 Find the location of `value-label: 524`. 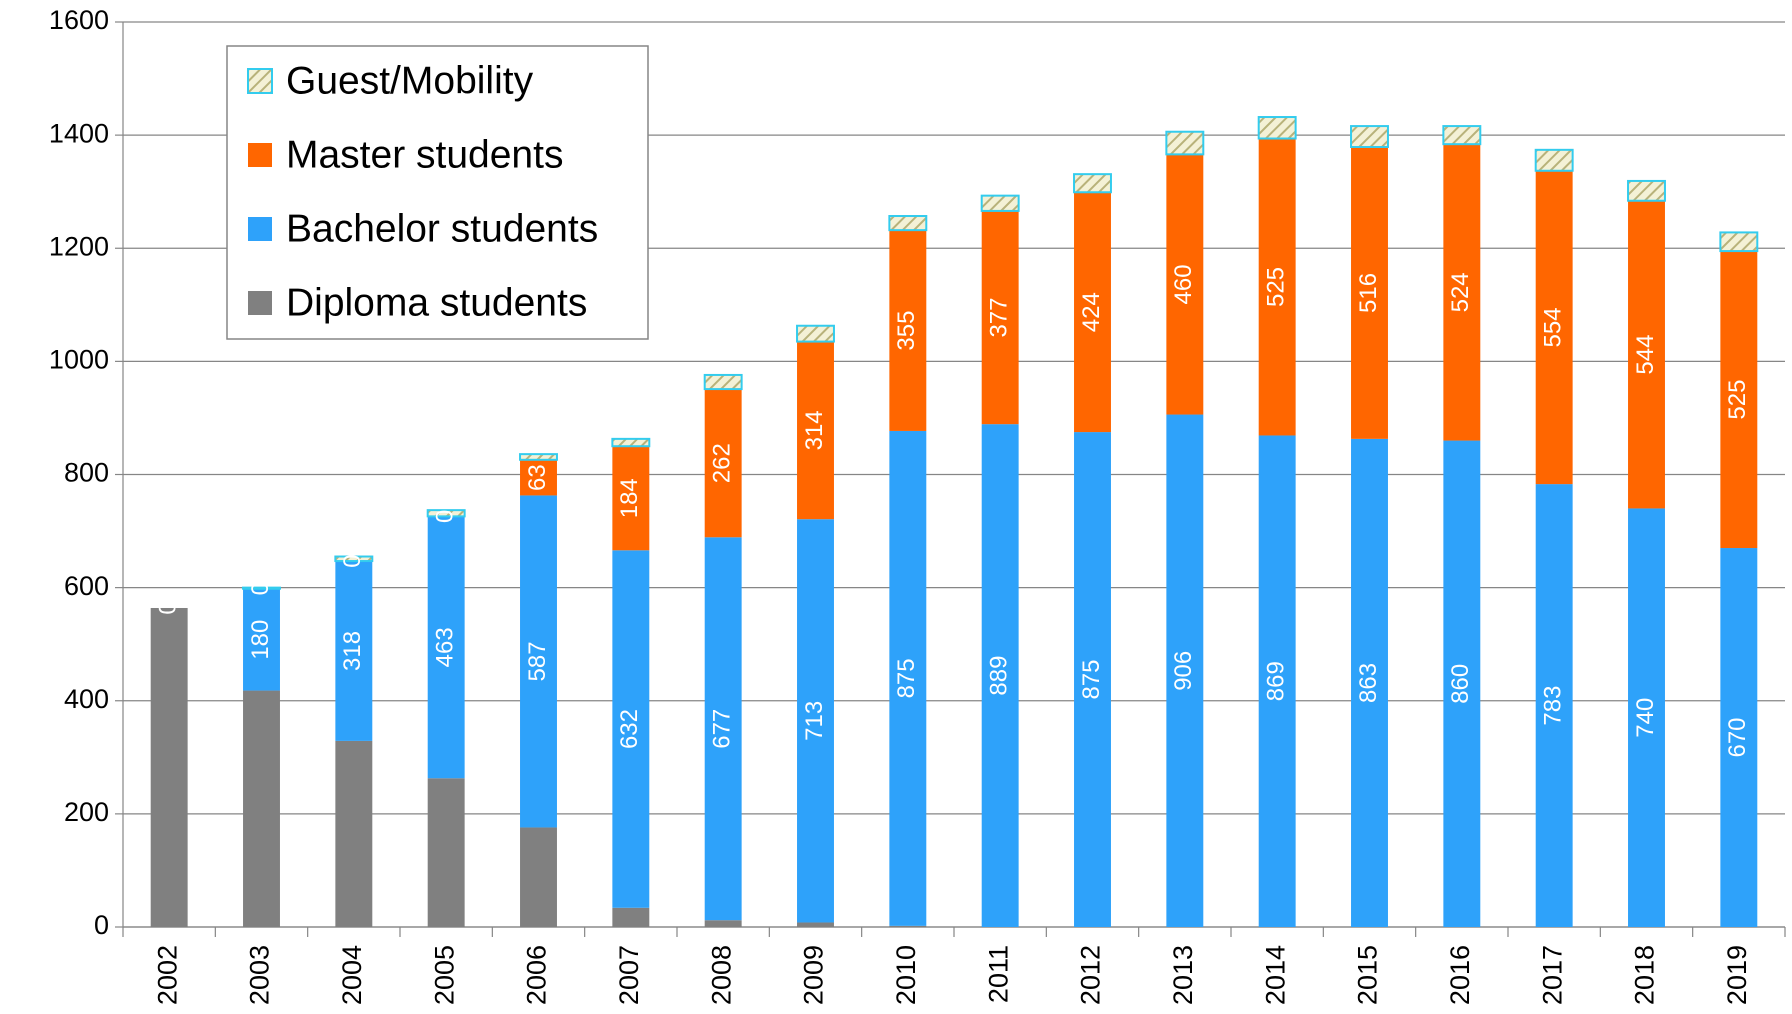

value-label: 524 is located at coordinates (1460, 292).